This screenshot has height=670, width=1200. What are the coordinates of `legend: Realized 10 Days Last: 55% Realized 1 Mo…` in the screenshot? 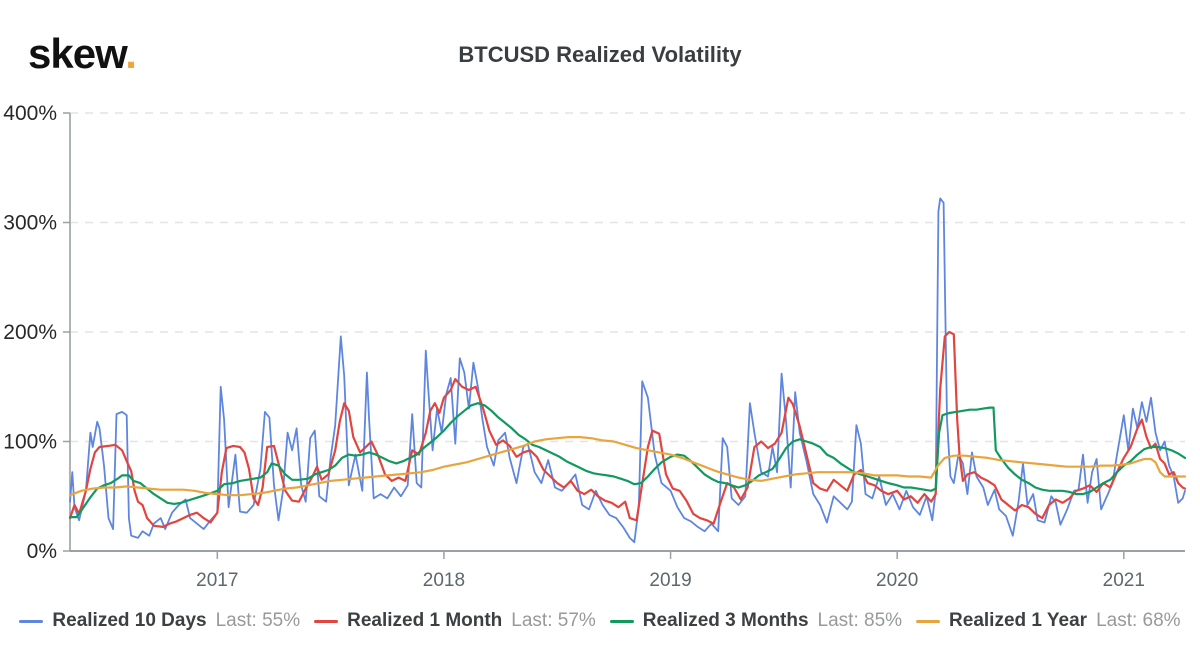 It's located at (600, 621).